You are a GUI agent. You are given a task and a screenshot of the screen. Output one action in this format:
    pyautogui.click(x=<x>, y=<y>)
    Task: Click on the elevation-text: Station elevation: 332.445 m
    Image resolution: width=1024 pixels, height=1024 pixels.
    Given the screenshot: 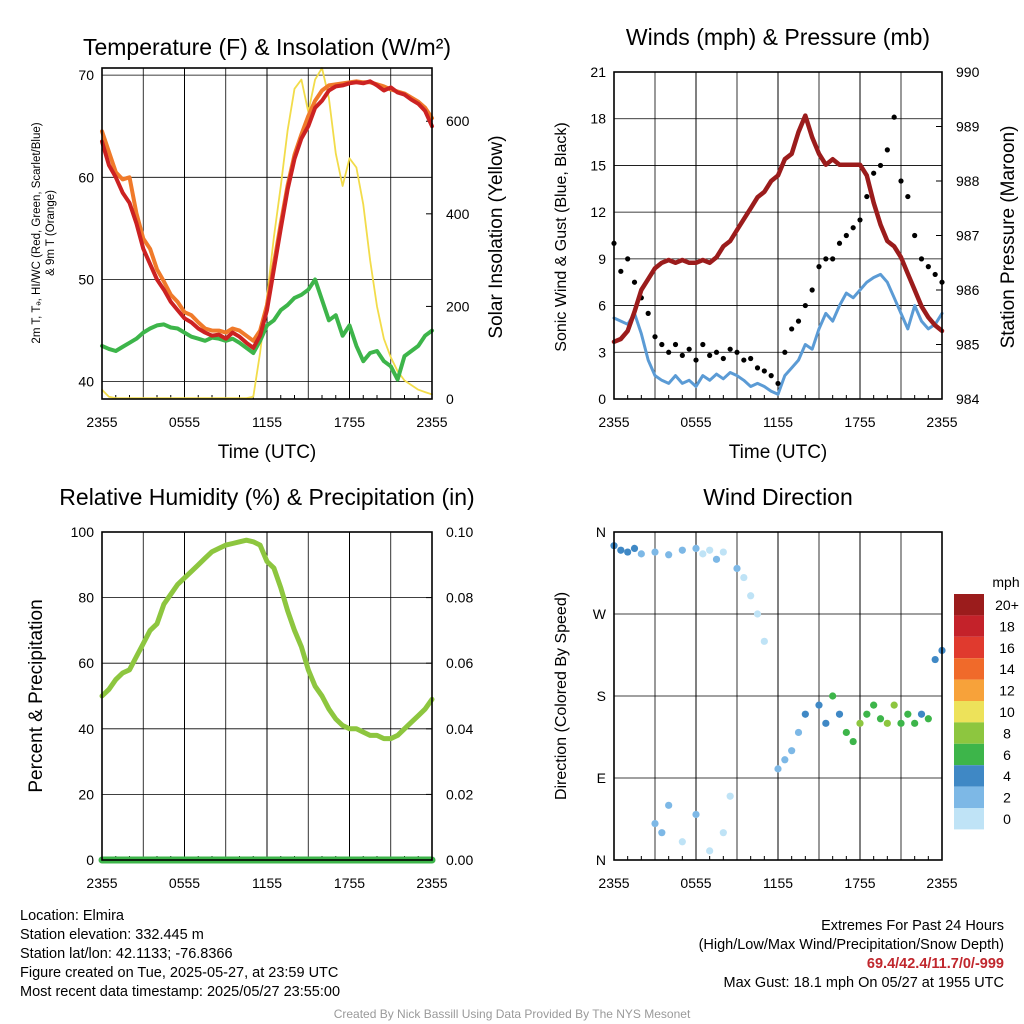 What is the action you would take?
    pyautogui.click(x=112, y=935)
    